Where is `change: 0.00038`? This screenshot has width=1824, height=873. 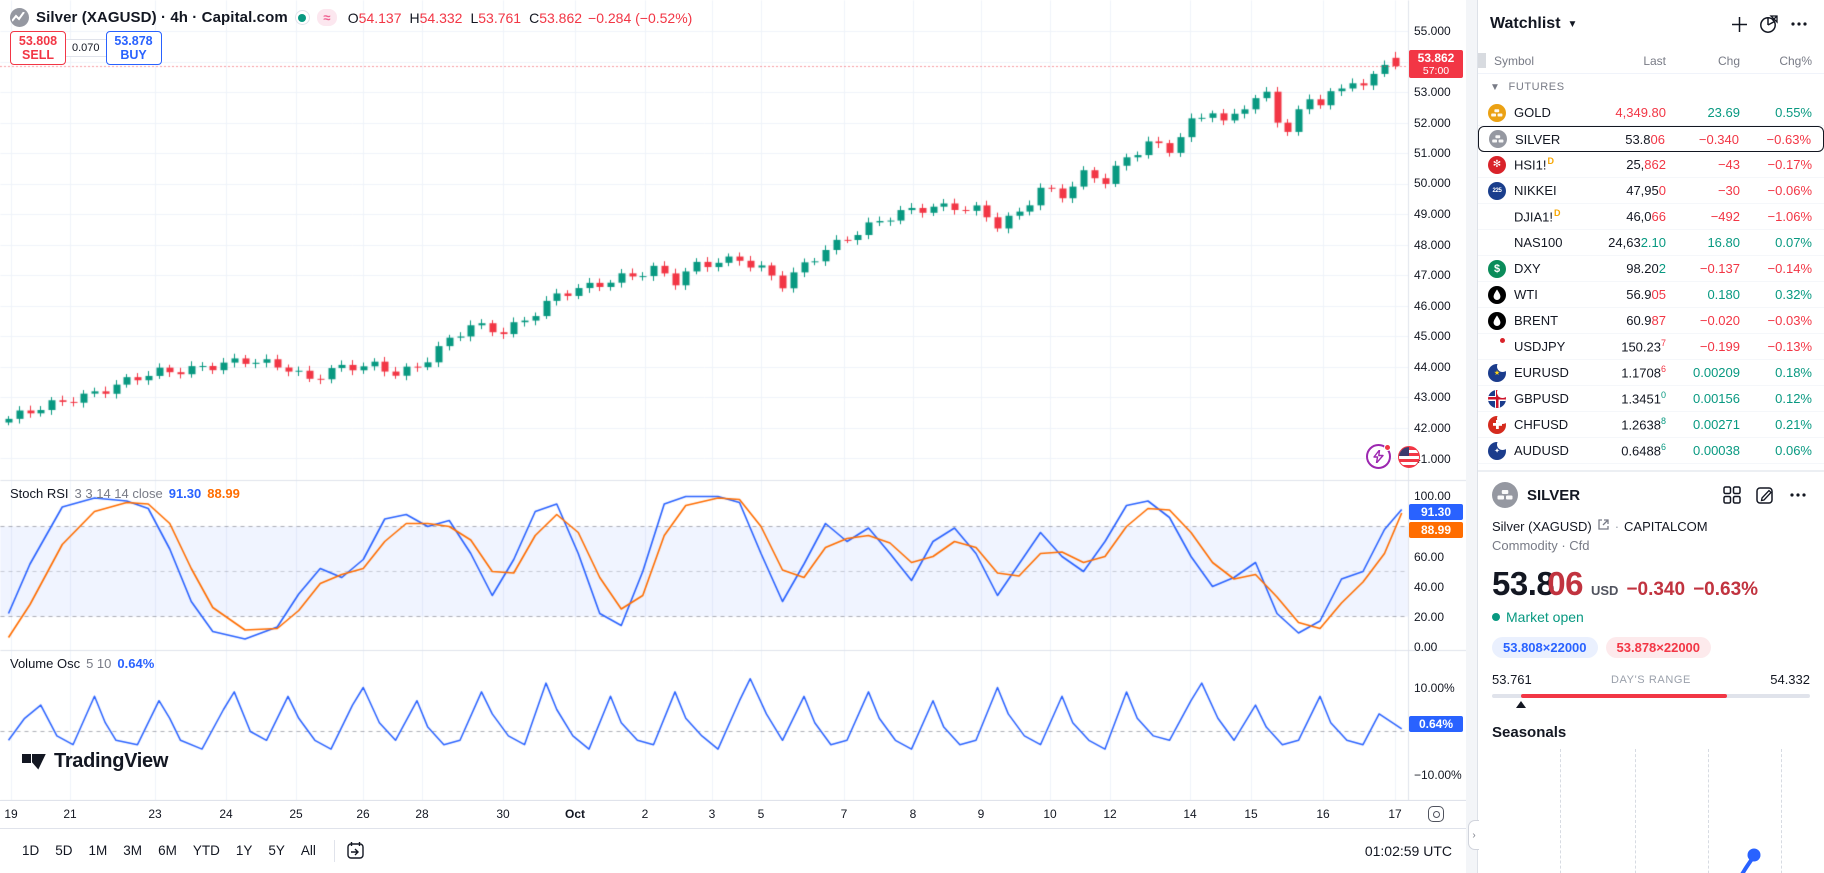 change: 0.00038 is located at coordinates (1716, 450).